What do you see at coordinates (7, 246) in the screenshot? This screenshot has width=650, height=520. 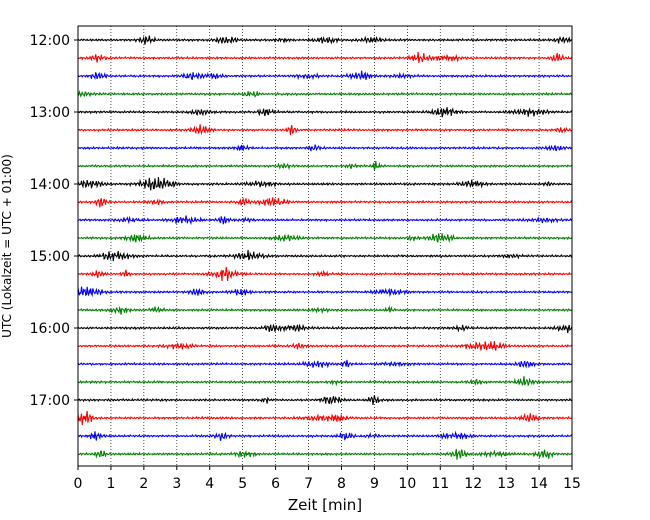 I see `y-axis-label: UTC (Lokalzeit = UTC + 01:00)` at bounding box center [7, 246].